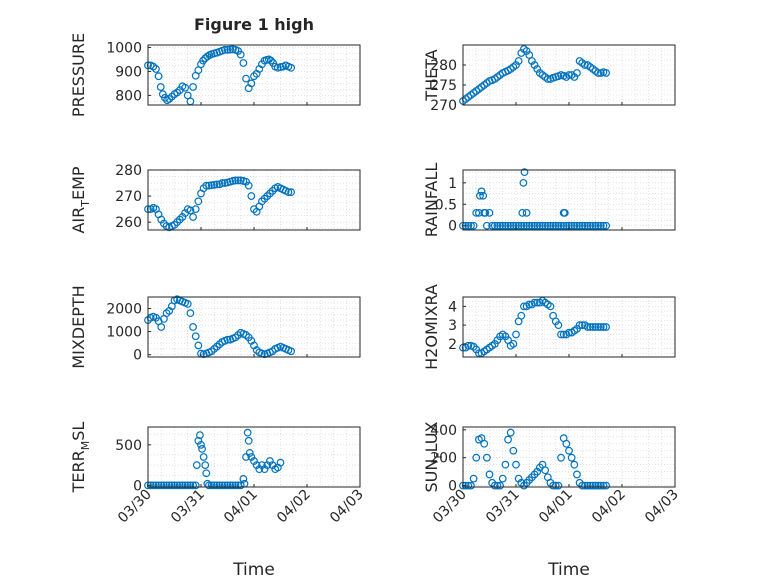 The image size is (778, 583). Describe the element at coordinates (254, 24) in the screenshot. I see `chart-title: Figure 1 high` at that location.